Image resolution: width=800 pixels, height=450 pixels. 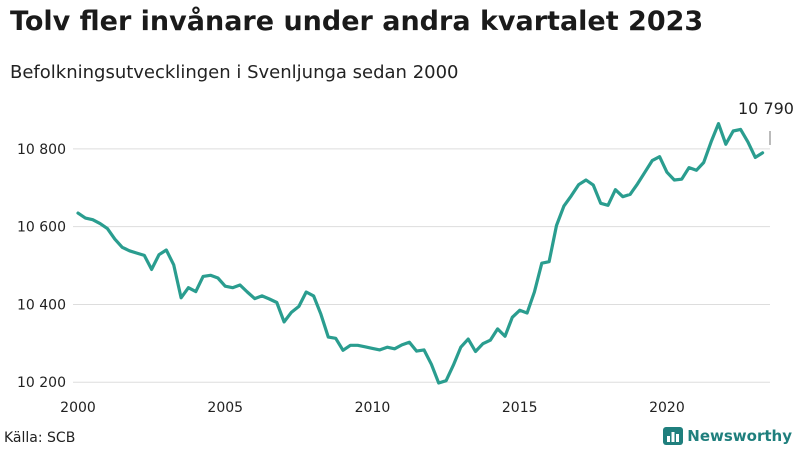 What do you see at coordinates (41, 228) in the screenshot?
I see `y-tick-label: 10 600` at bounding box center [41, 228].